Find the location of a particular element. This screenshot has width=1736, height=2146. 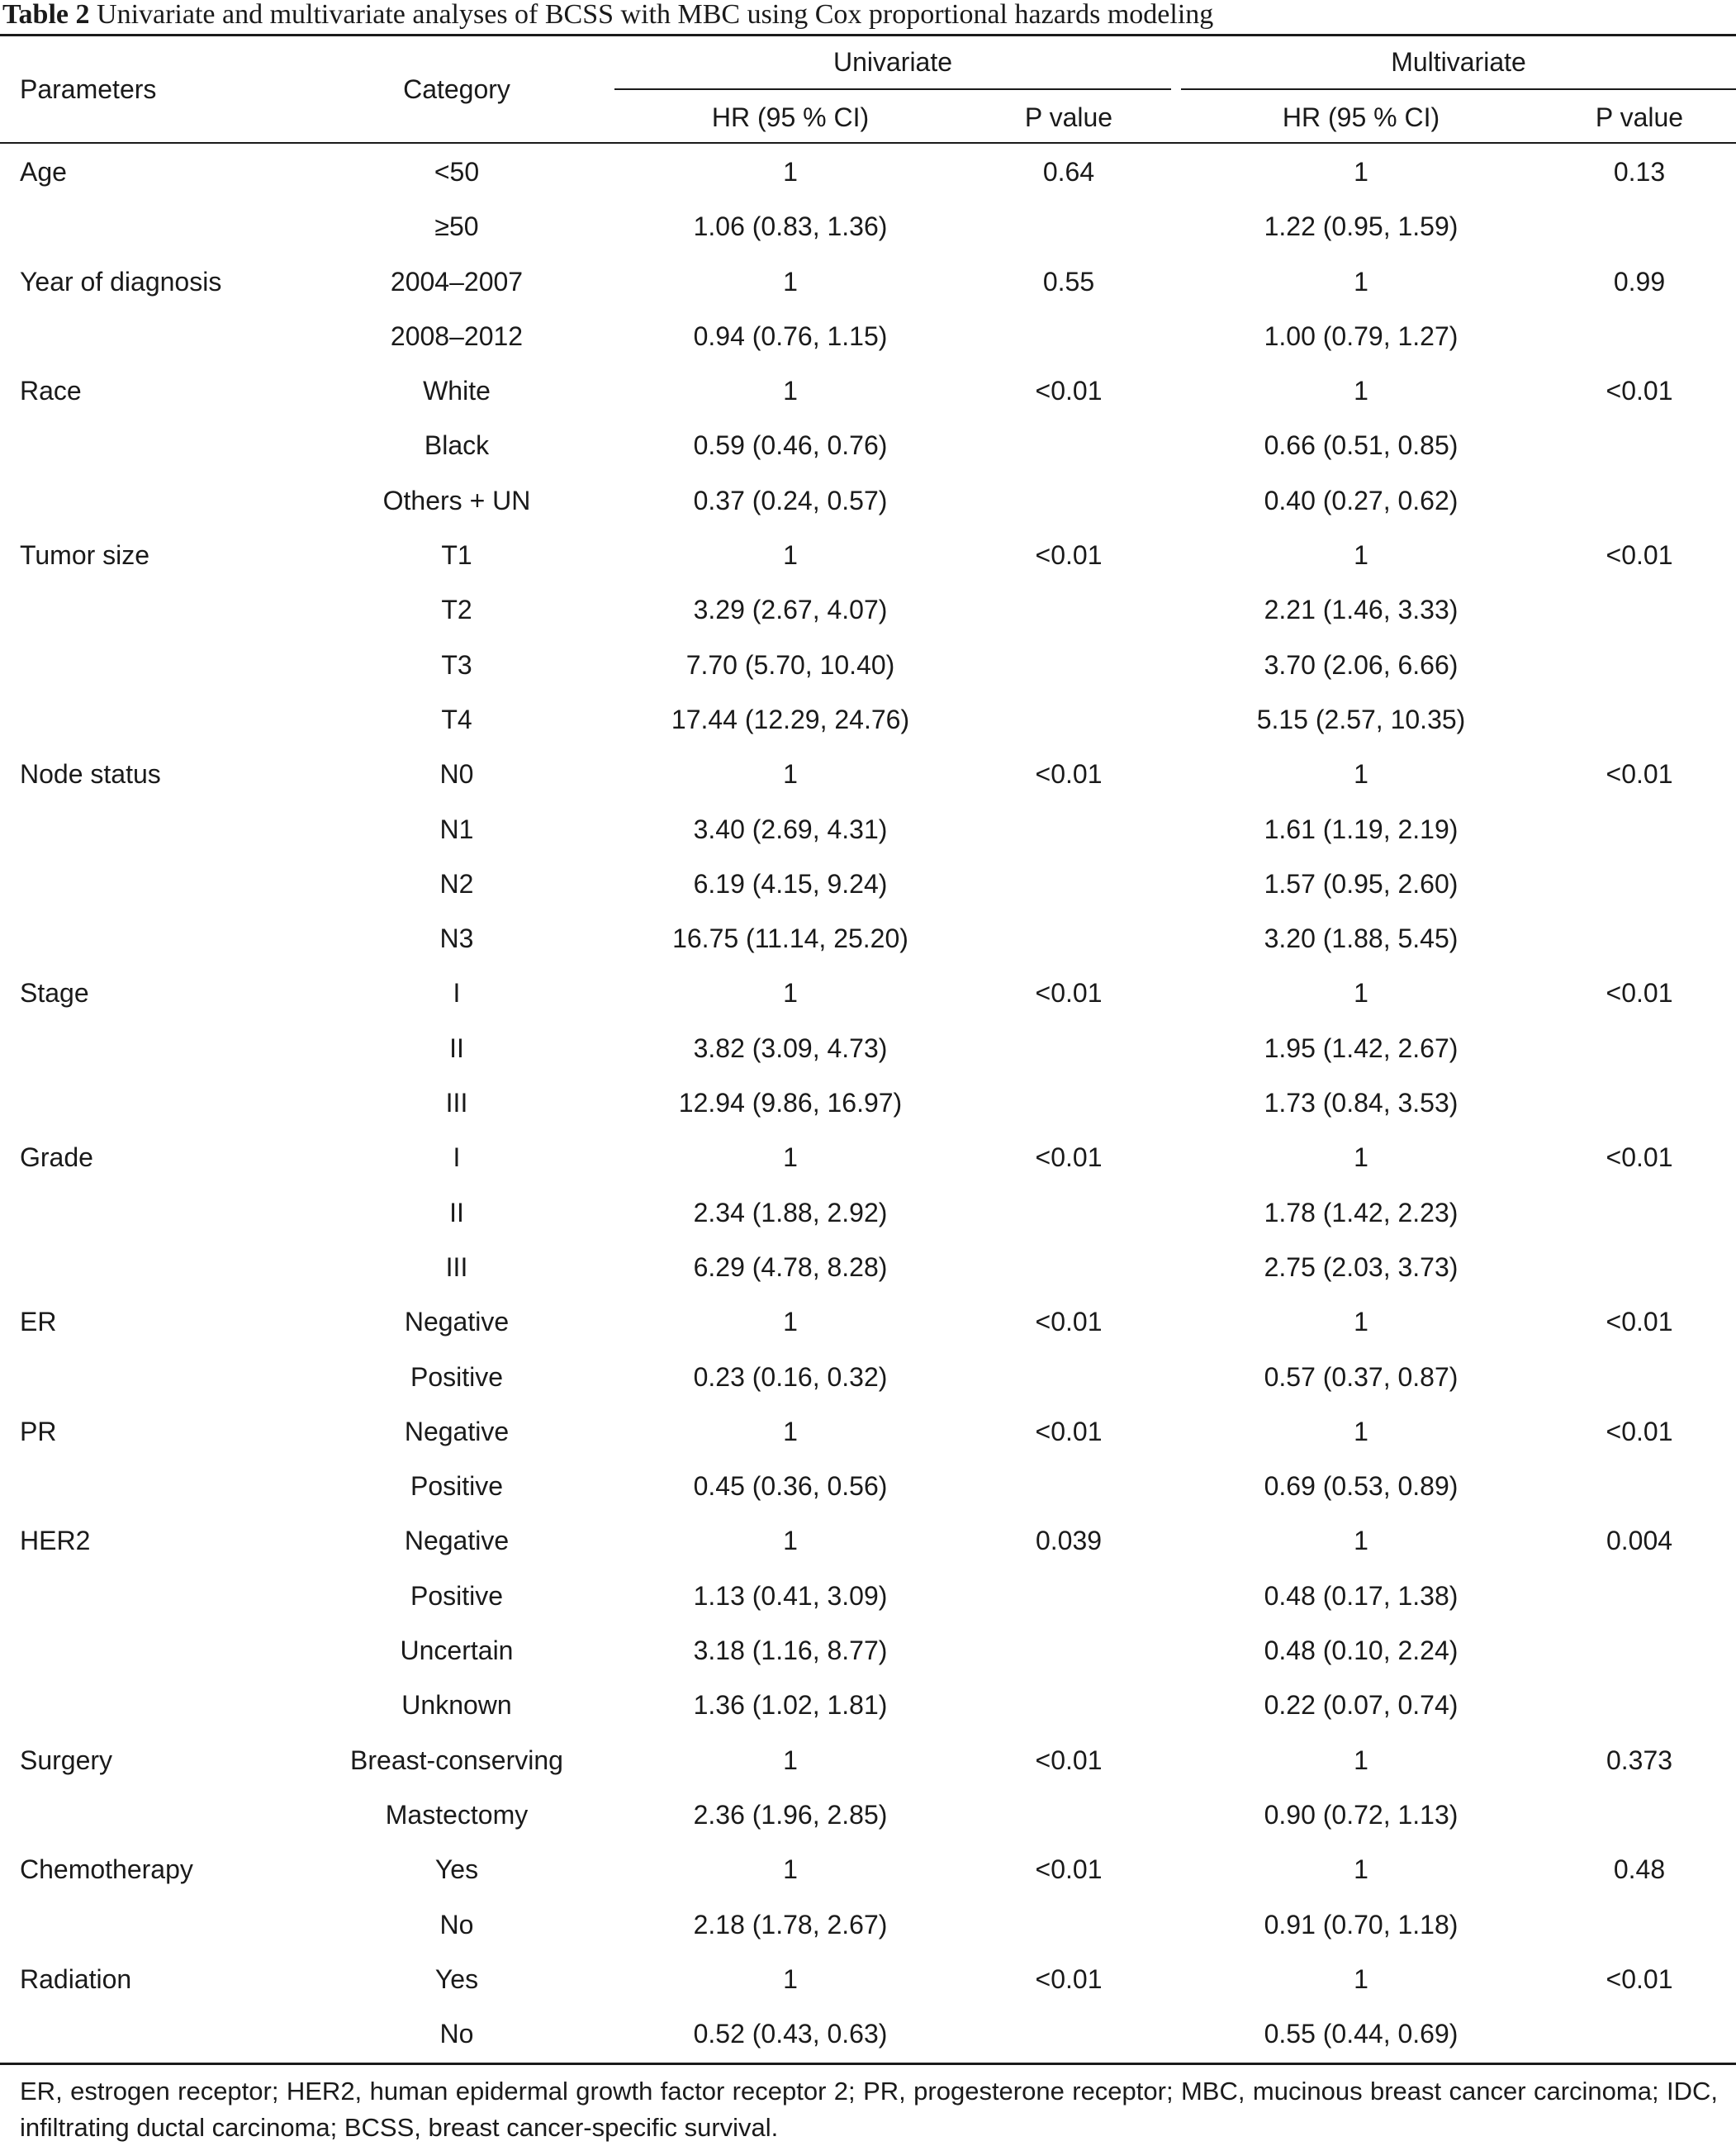

table-row: Race White 1 <0.01 1 <0.01 is located at coordinates (868, 401).